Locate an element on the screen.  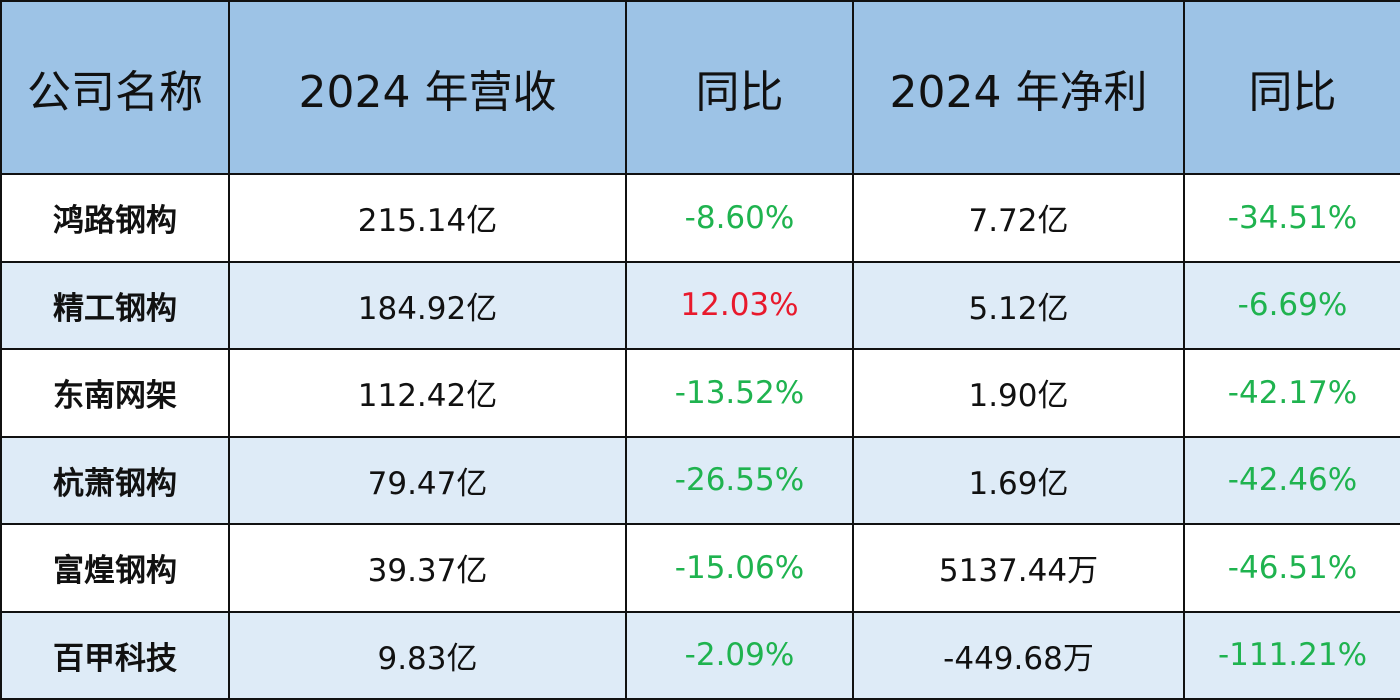
table-row: 鸿路钢构 215.14亿 -8.60% 7.72亿 -34.51% is located at coordinates (700, 218).